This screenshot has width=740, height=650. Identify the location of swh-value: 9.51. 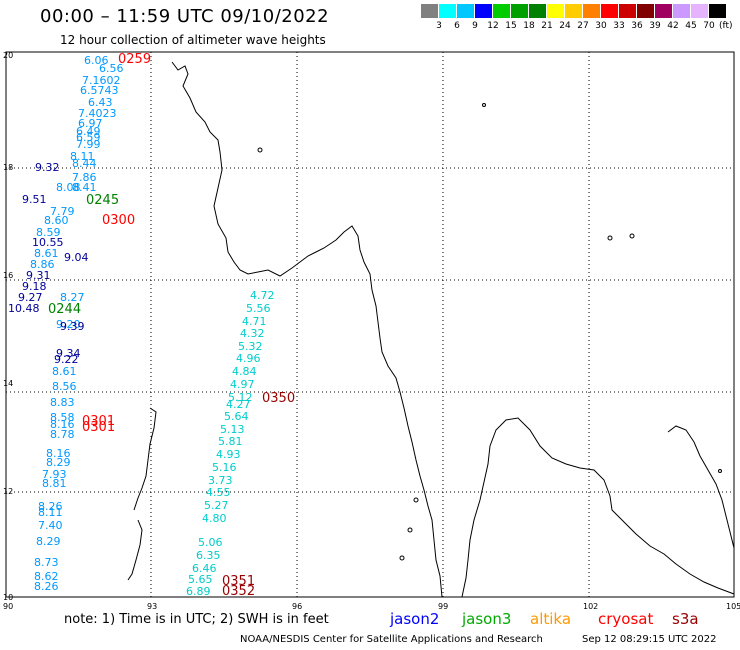
(34, 199).